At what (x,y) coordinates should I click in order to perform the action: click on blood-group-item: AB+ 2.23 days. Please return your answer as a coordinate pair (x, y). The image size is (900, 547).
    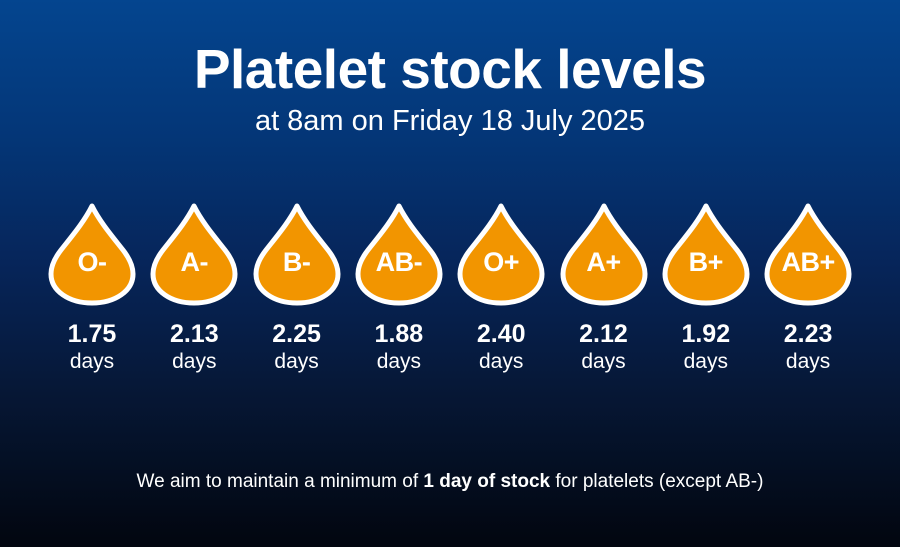
    Looking at the image, I should click on (808, 288).